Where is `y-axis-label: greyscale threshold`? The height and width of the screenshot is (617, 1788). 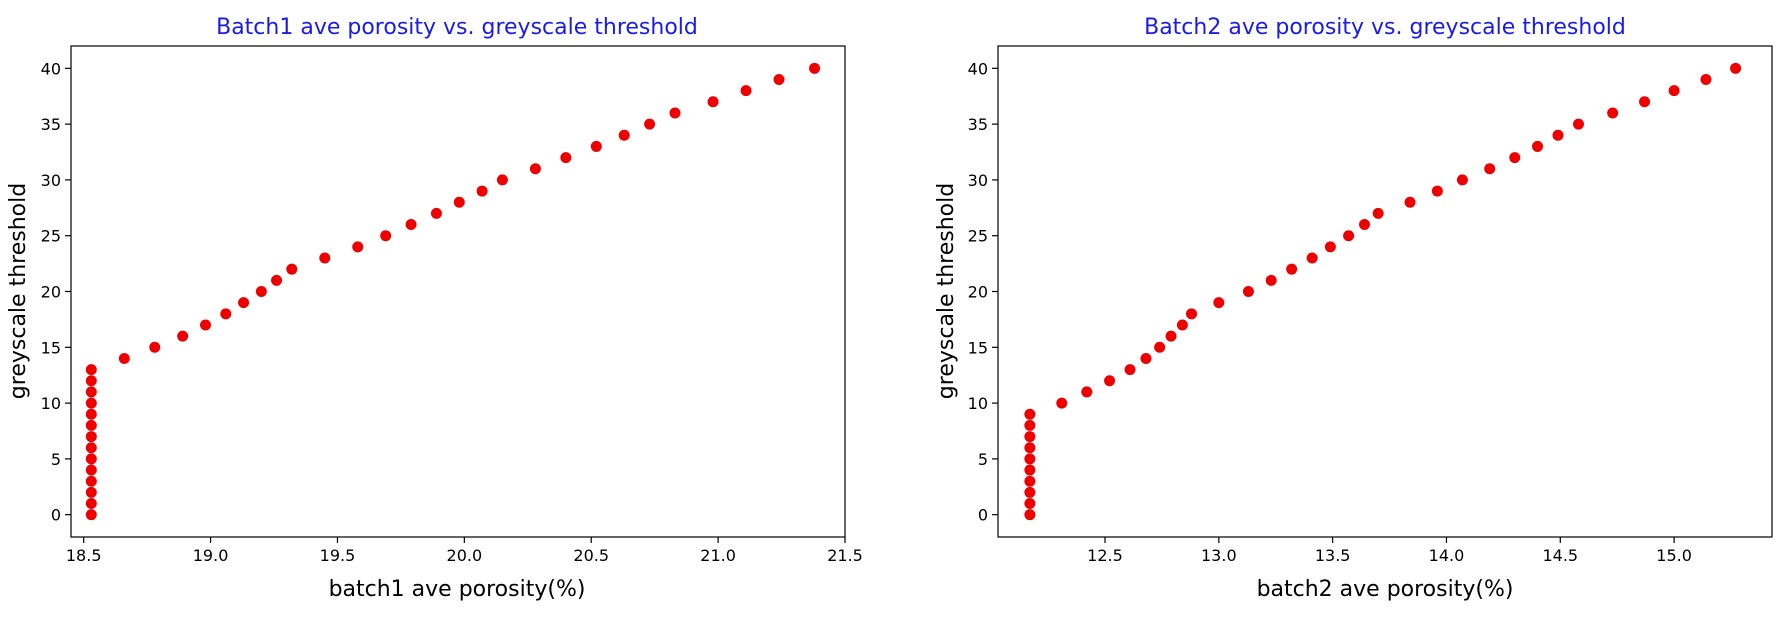
y-axis-label: greyscale threshold is located at coordinates (946, 291).